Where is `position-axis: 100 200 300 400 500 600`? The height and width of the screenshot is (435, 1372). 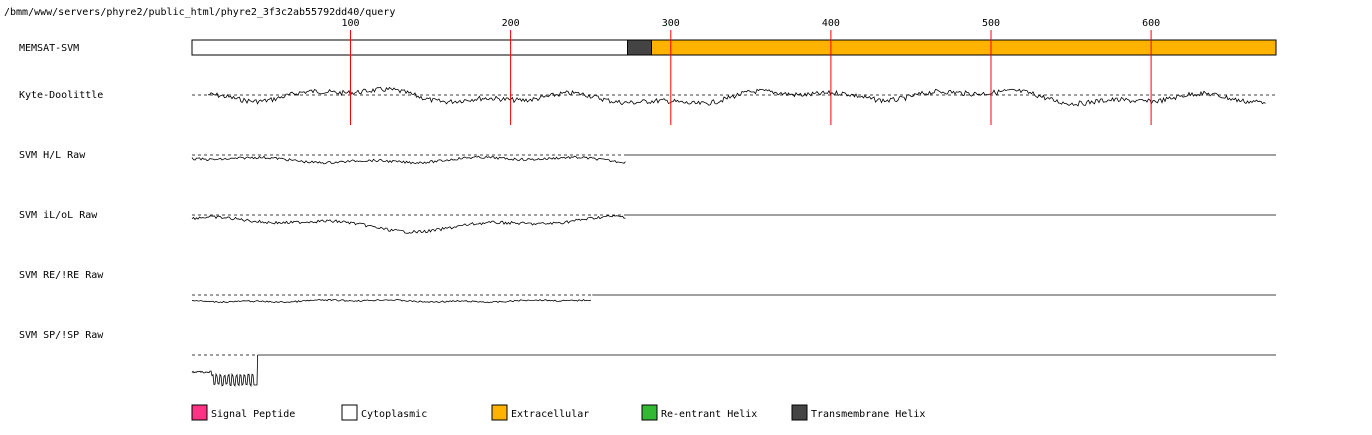 position-axis: 100 200 300 400 500 600 is located at coordinates (750, 23).